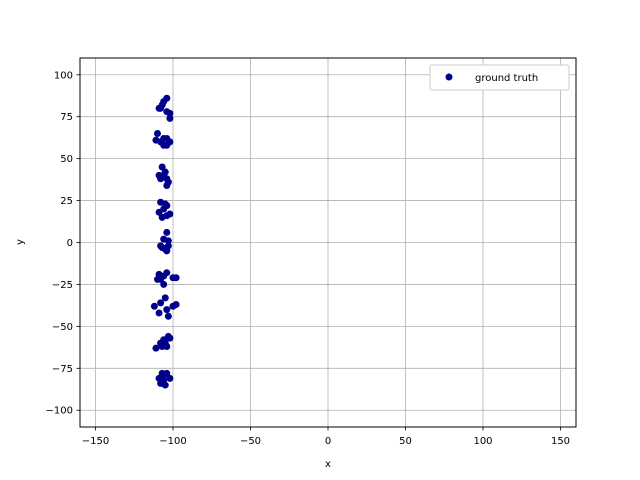 Image resolution: width=640 pixels, height=480 pixels. What do you see at coordinates (449, 77) in the screenshot?
I see `legend-marker` at bounding box center [449, 77].